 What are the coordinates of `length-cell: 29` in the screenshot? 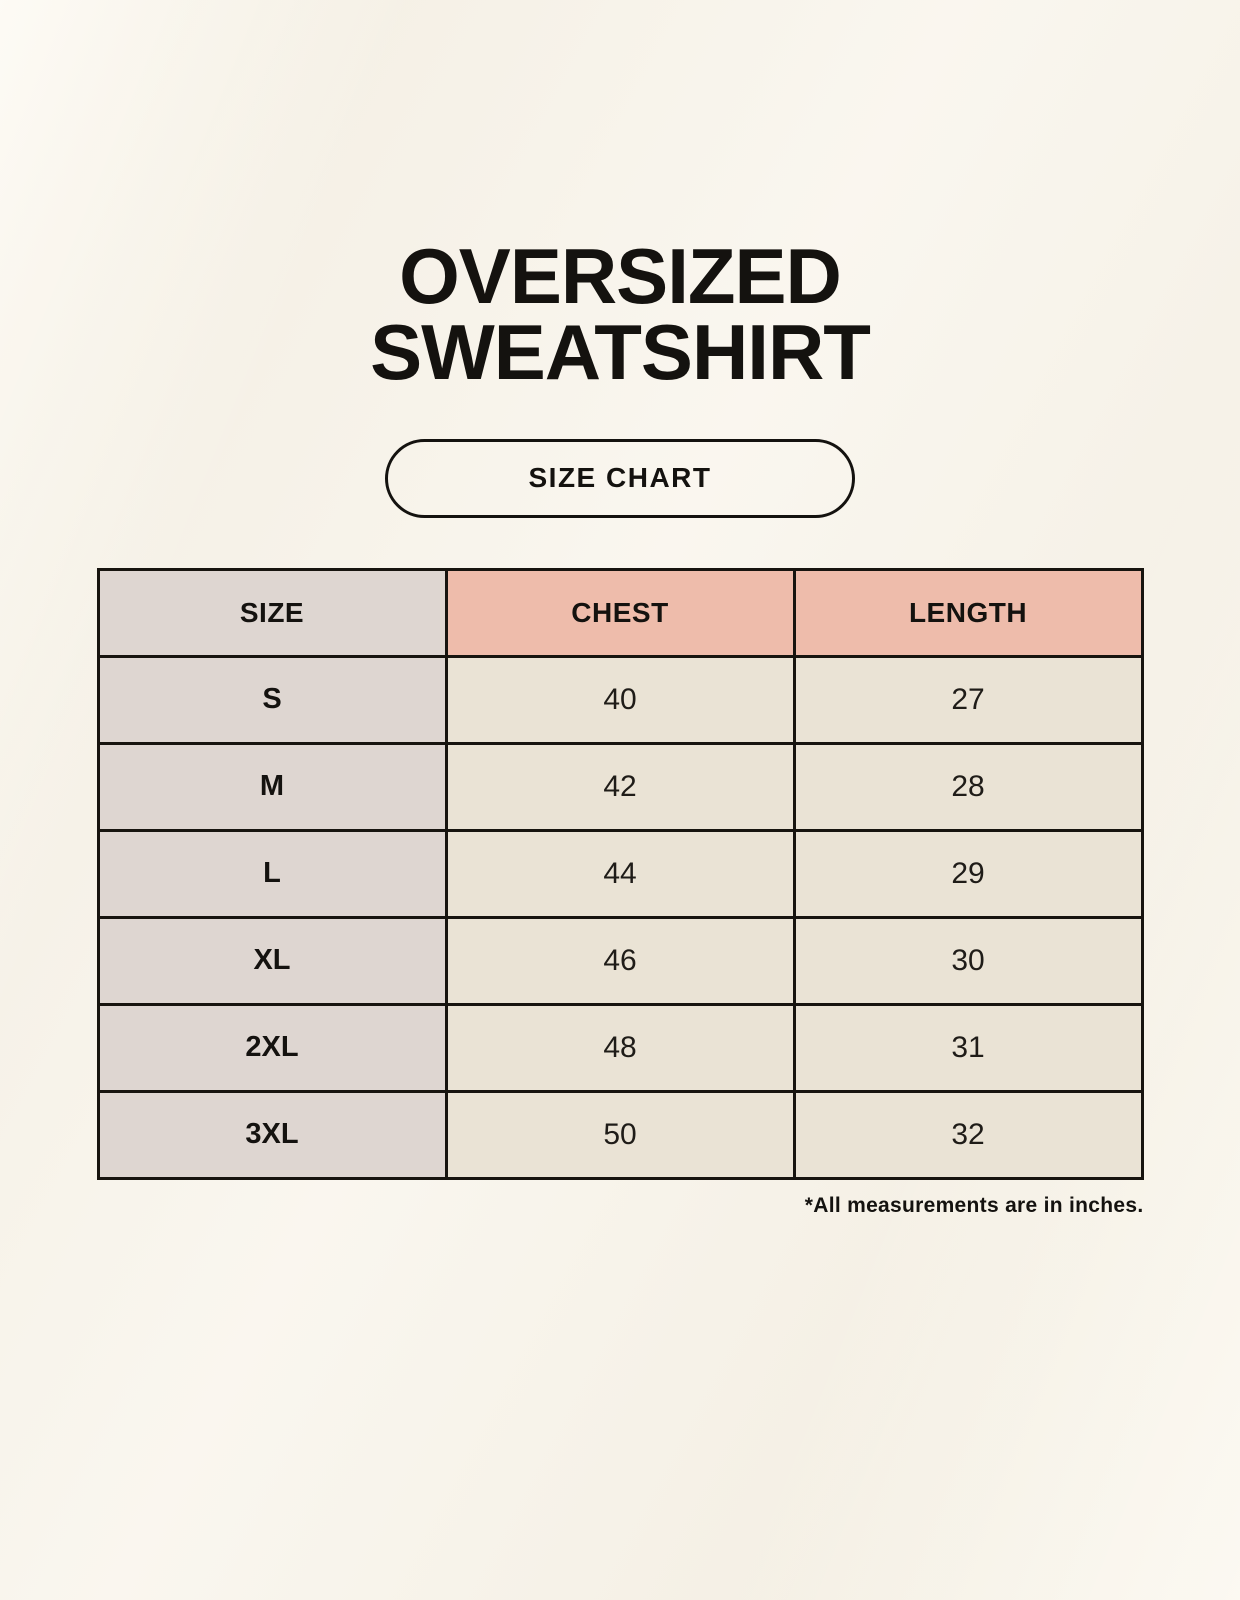 It's located at (968, 873).